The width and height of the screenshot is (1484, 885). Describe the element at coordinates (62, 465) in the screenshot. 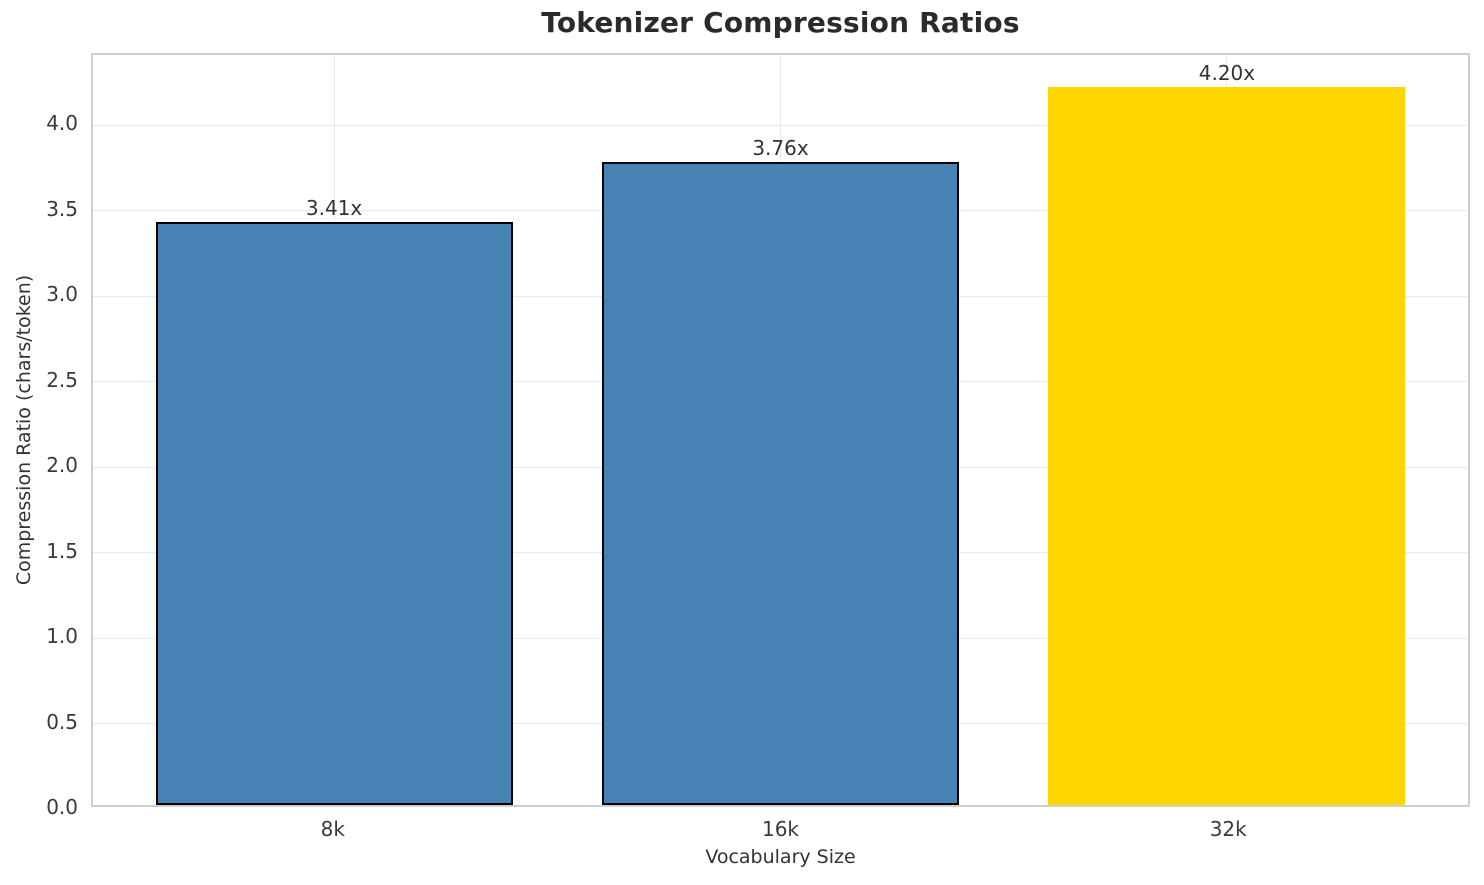

I see `y-tick-label: 2.0` at that location.